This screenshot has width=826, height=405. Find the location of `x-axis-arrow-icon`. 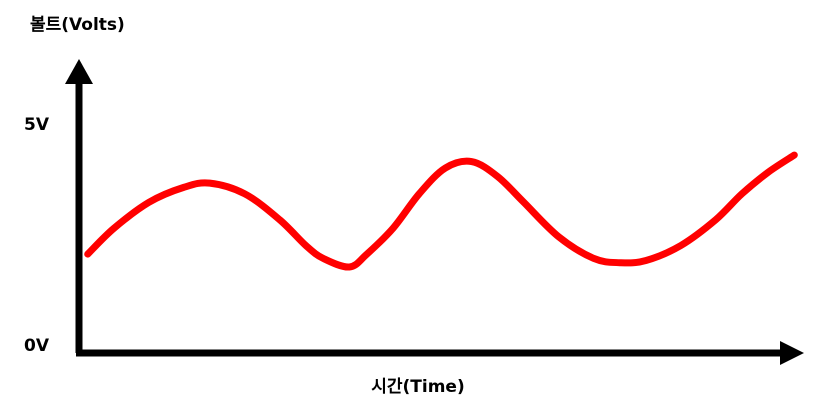

x-axis-arrow-icon is located at coordinates (792, 353).